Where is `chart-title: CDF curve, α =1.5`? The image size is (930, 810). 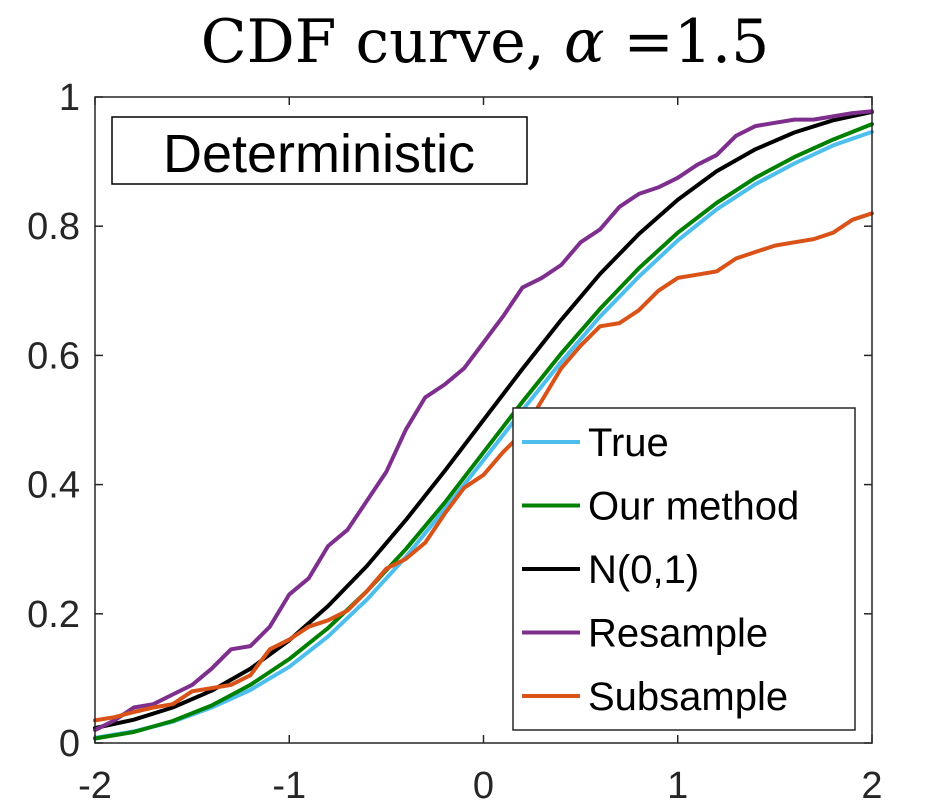
chart-title: CDF curve, α =1.5 is located at coordinates (485, 42).